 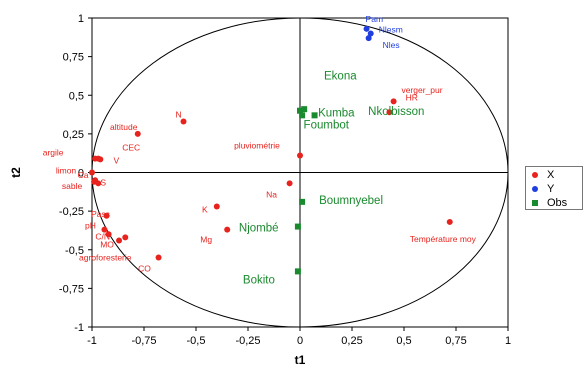 I want to click on obs-point-boumnyebel, so click(x=302, y=201).